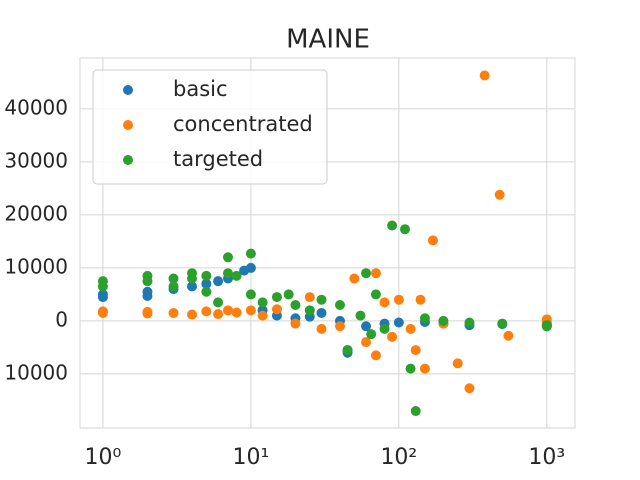 This screenshot has height=480, width=640. What do you see at coordinates (61, 319) in the screenshot?
I see `y-tick-label: 0` at bounding box center [61, 319].